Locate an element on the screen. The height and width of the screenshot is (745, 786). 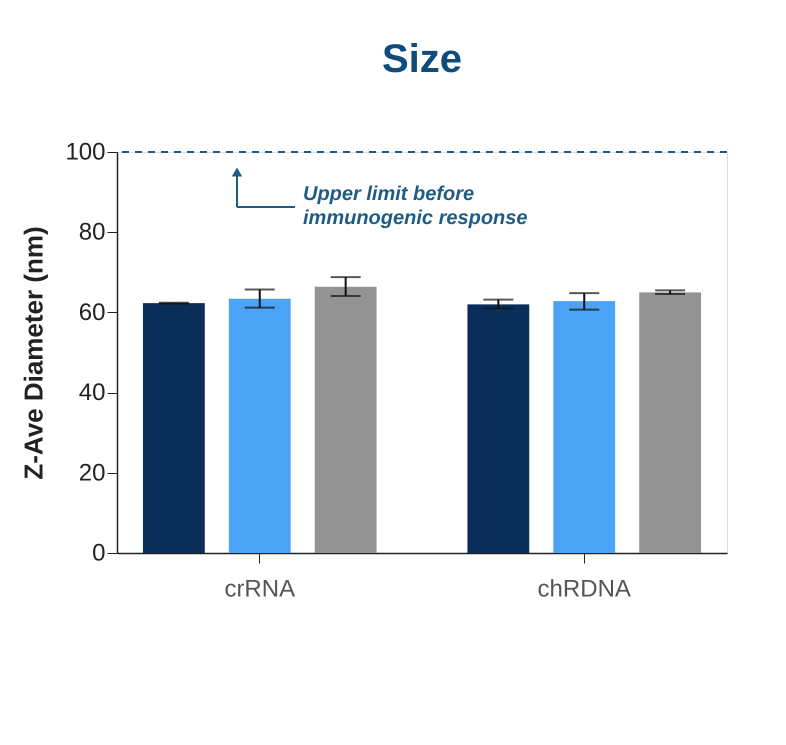
y-tick-label: 0 is located at coordinates (99, 553).